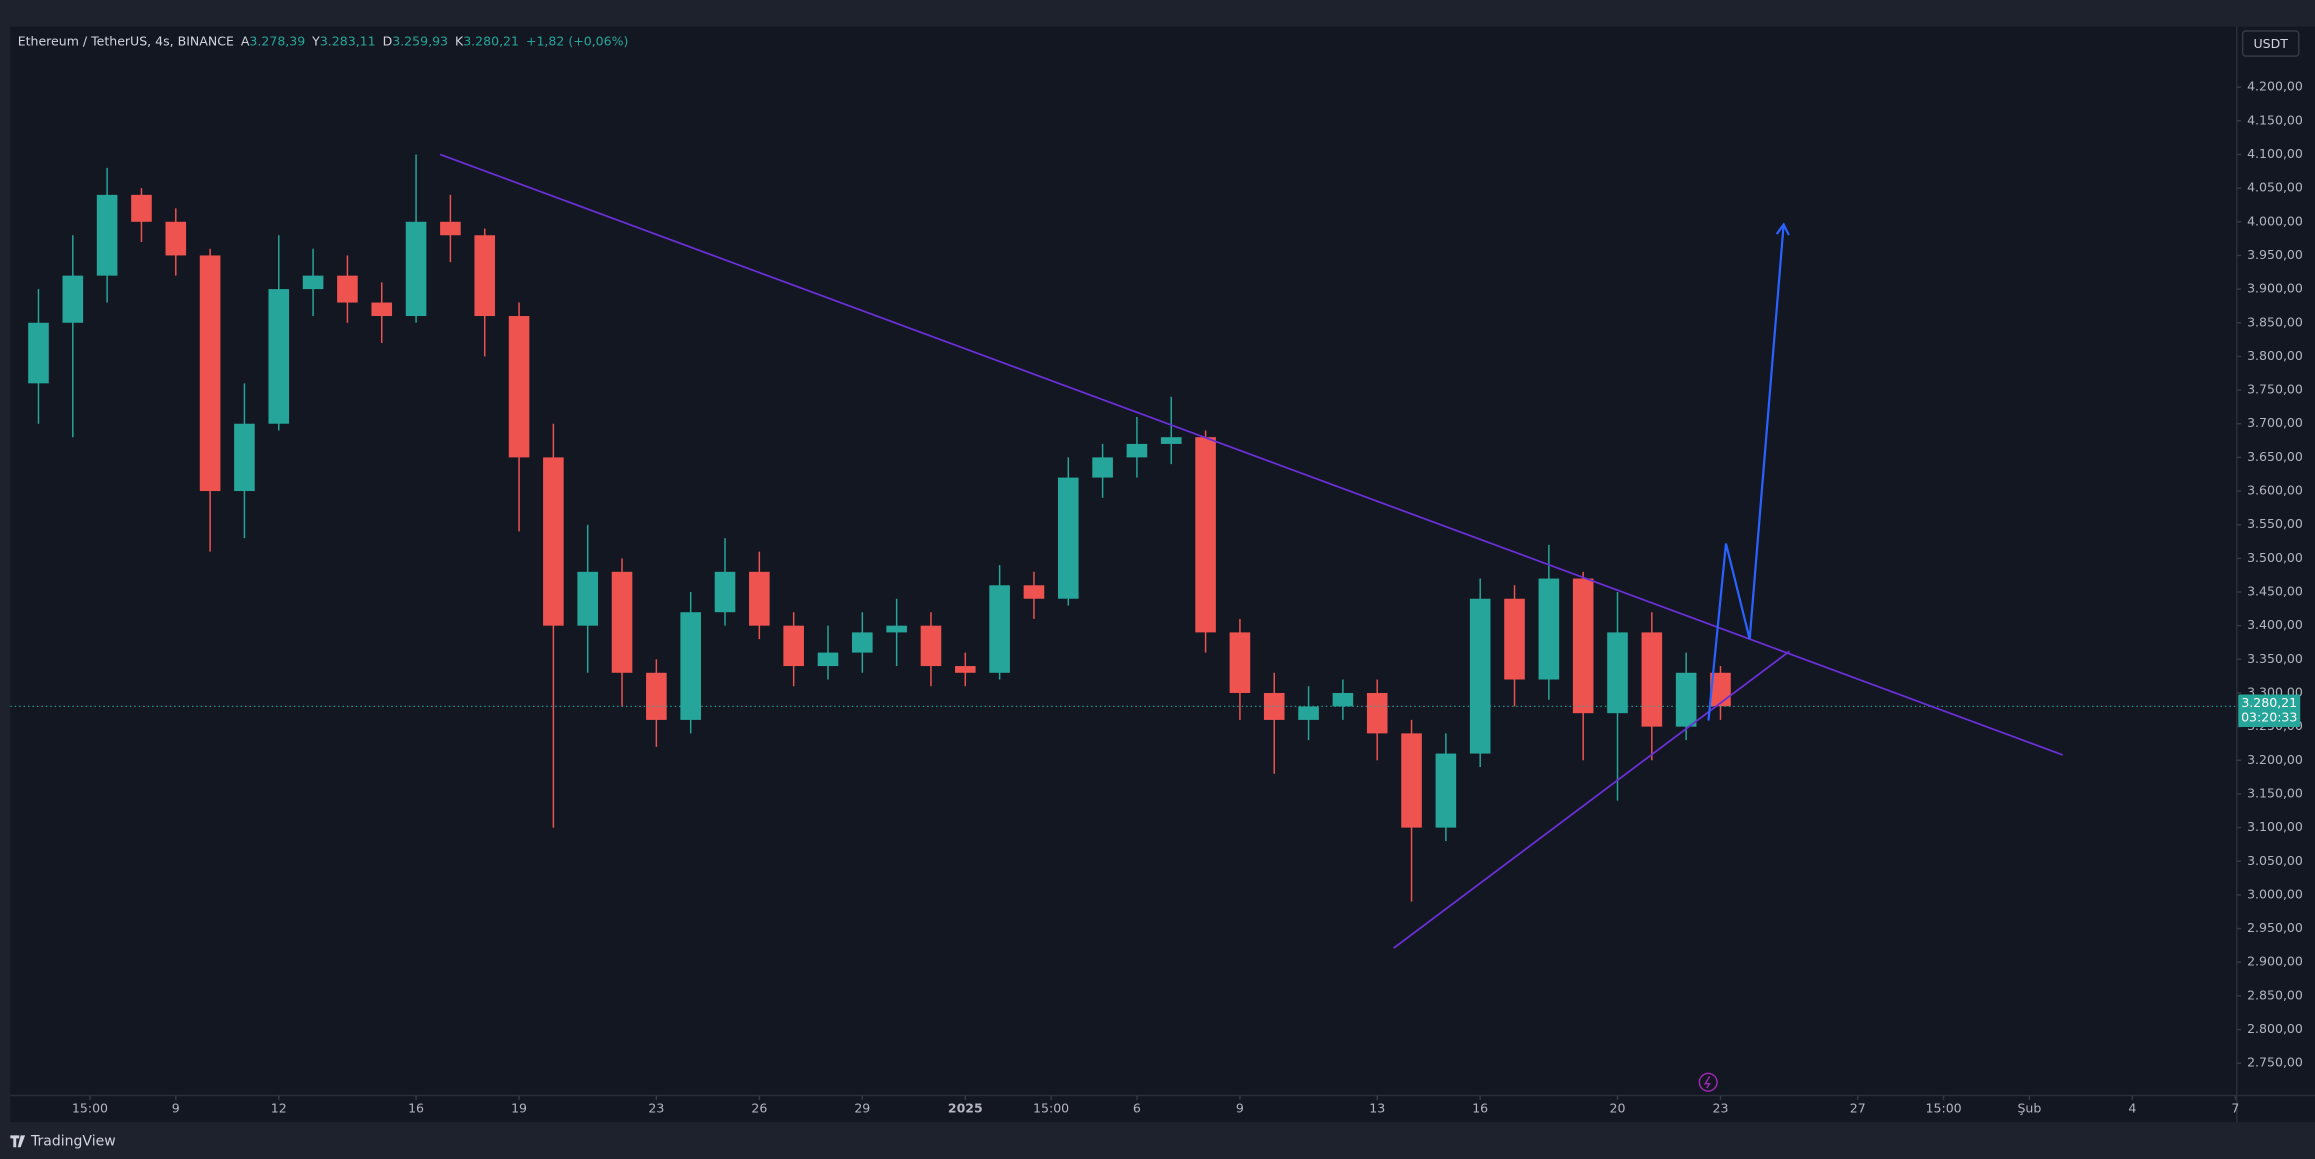 Image resolution: width=2315 pixels, height=1159 pixels. I want to click on ohlc-label: A, so click(245, 40).